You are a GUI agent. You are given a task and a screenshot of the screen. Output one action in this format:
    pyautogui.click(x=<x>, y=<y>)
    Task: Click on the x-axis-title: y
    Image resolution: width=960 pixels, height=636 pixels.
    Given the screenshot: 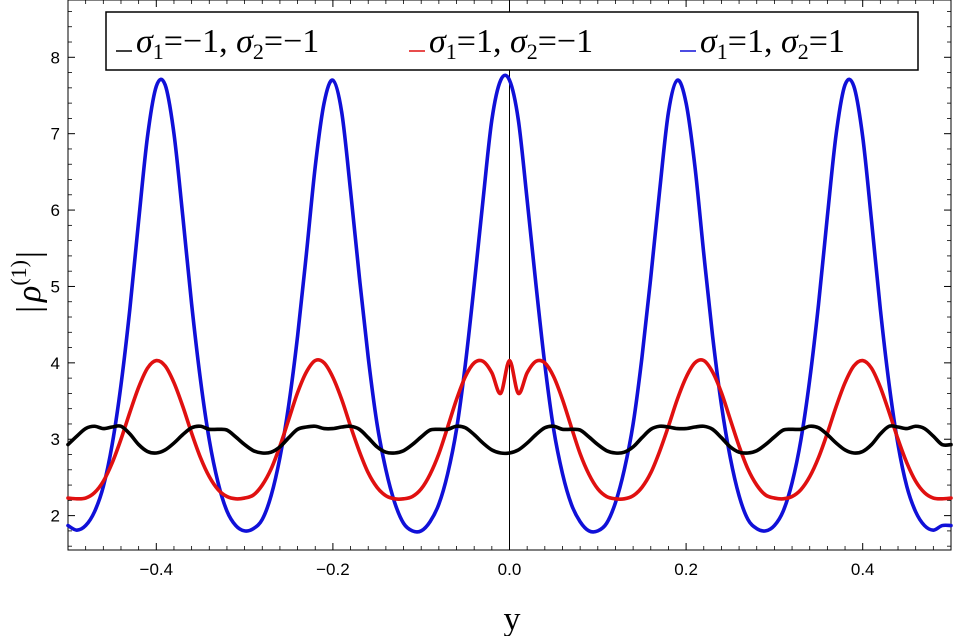 What is the action you would take?
    pyautogui.click(x=512, y=618)
    